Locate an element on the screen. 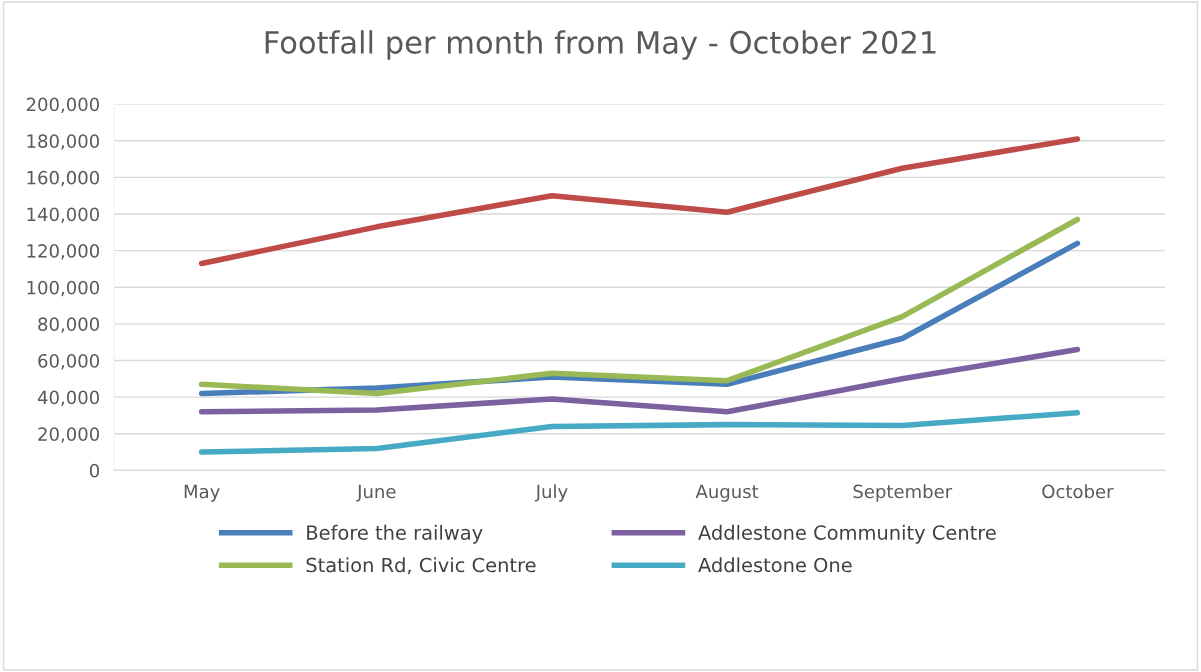  y-tick-label: 120,000 is located at coordinates (63, 252).